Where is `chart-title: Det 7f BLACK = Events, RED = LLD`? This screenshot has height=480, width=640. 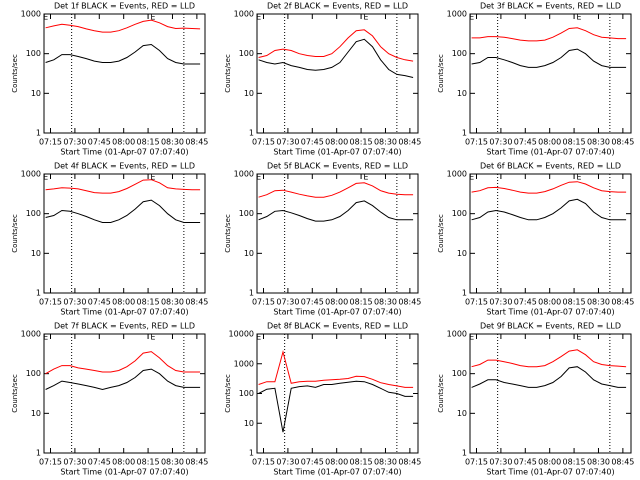 chart-title: Det 7f BLACK = Events, RED = LLD is located at coordinates (124, 326).